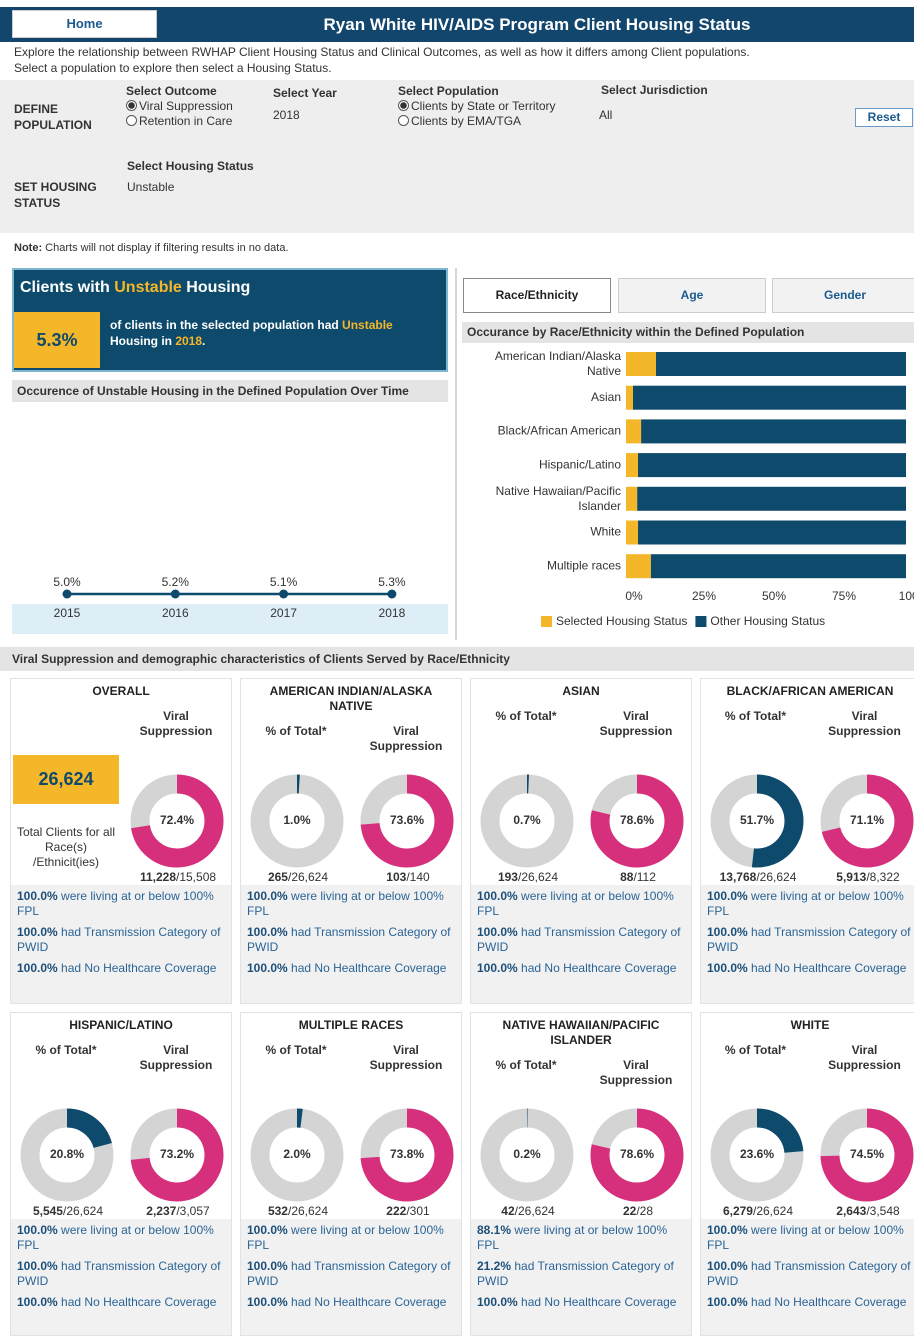 This screenshot has width=914, height=1337. What do you see at coordinates (494, 1230) in the screenshot?
I see `stat-value: 88.1%` at bounding box center [494, 1230].